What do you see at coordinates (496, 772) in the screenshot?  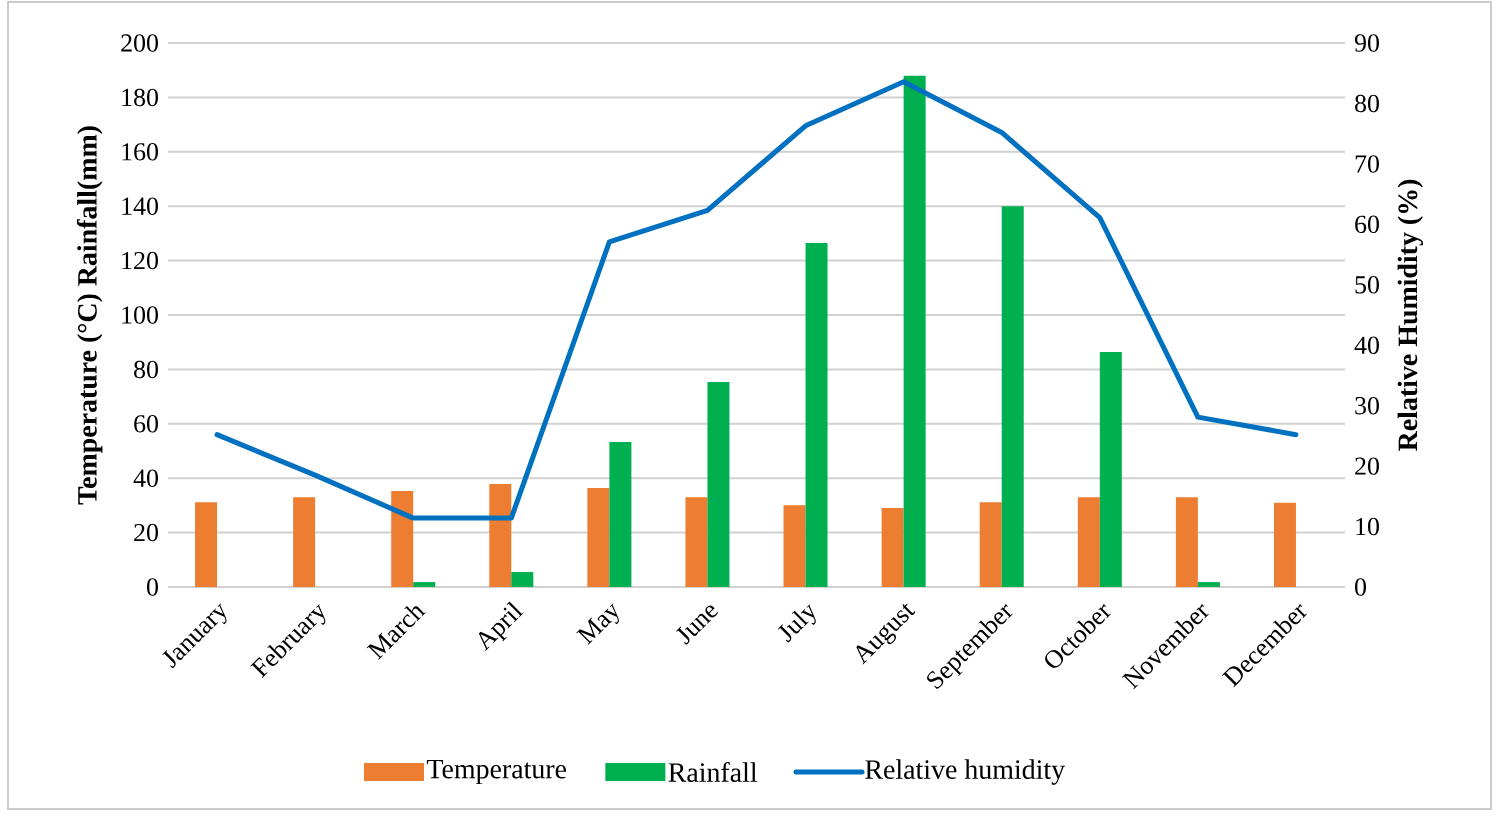 I see `legend-label: Temperature` at bounding box center [496, 772].